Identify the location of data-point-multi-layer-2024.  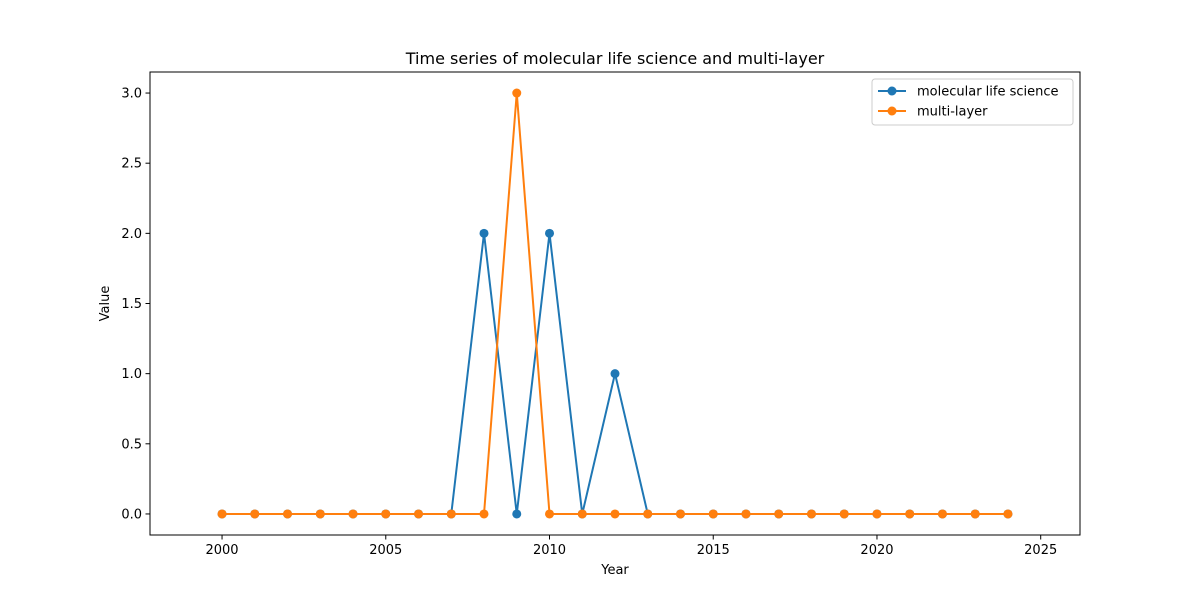
(1008, 514).